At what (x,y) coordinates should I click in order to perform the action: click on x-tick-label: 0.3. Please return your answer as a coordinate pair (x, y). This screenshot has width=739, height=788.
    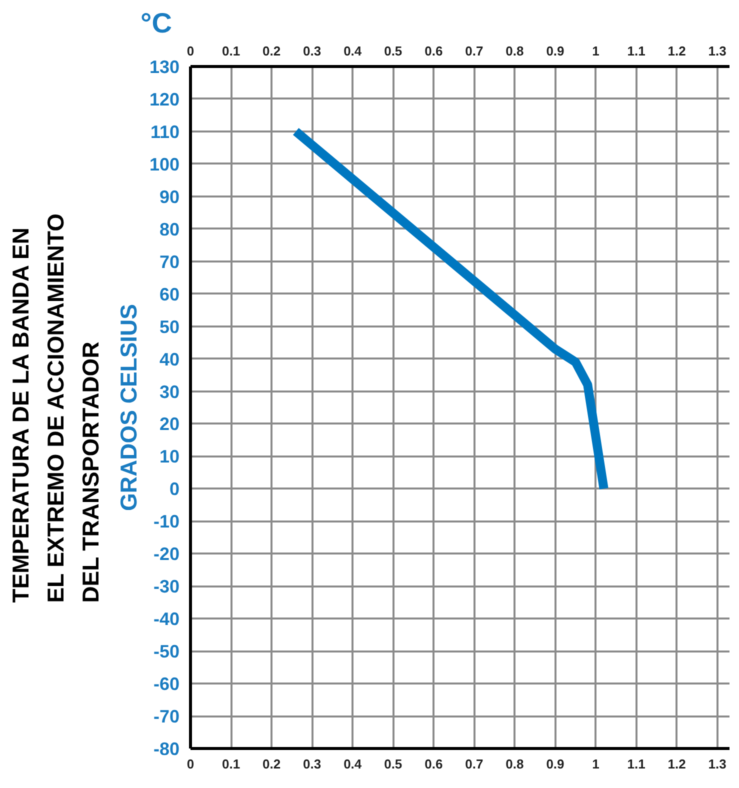
    Looking at the image, I should click on (312, 51).